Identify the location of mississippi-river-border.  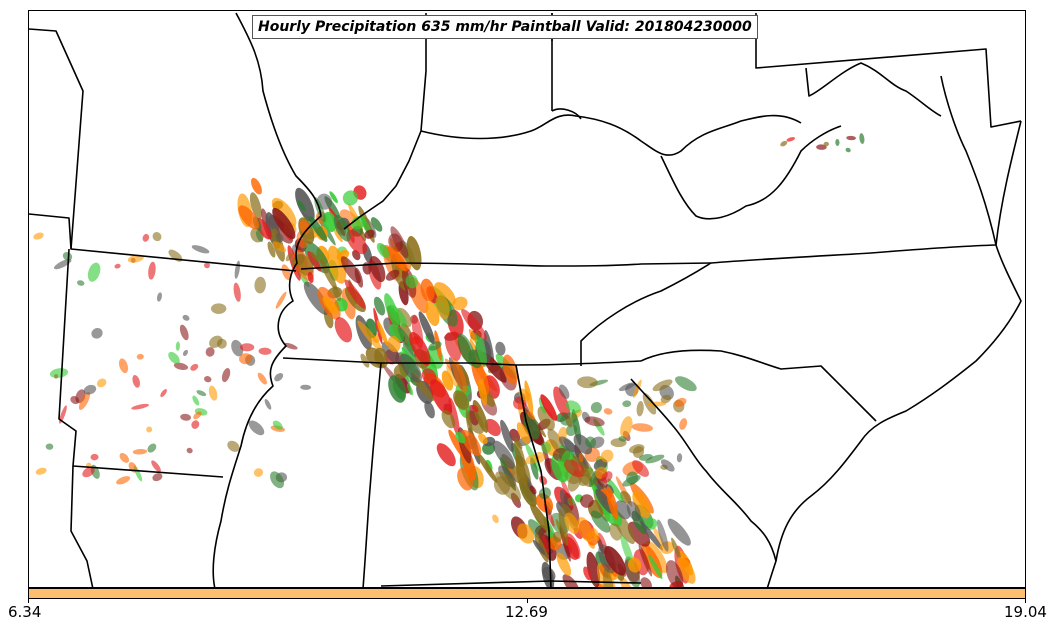
(267, 299).